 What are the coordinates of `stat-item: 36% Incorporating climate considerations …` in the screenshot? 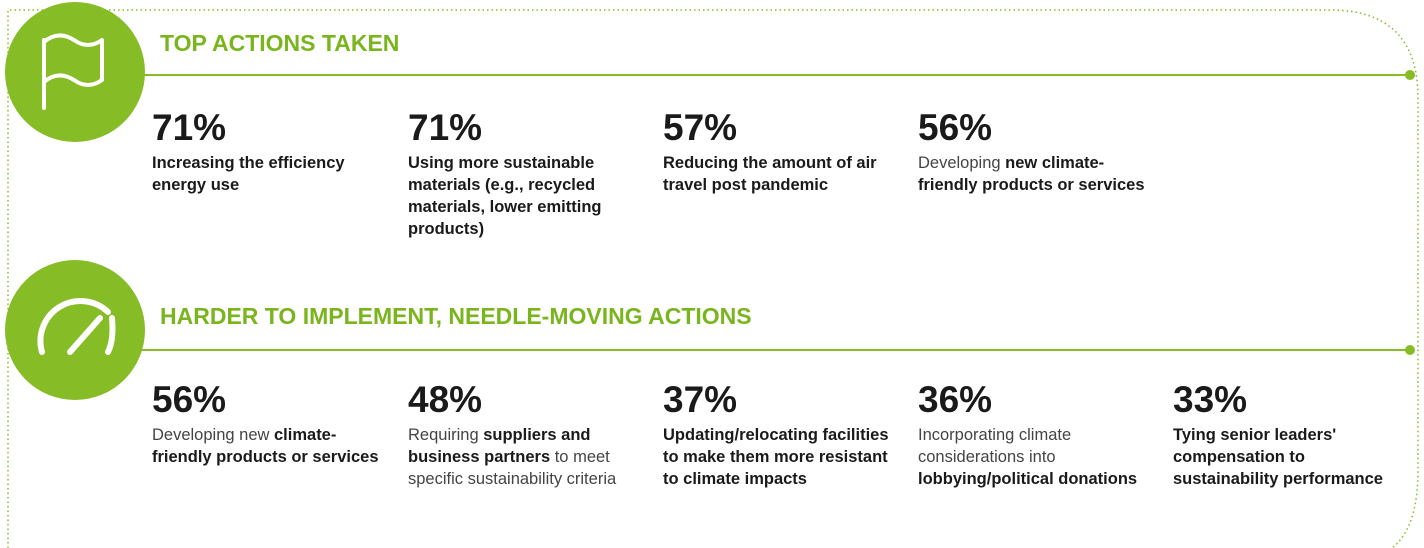 It's located at (1036, 435).